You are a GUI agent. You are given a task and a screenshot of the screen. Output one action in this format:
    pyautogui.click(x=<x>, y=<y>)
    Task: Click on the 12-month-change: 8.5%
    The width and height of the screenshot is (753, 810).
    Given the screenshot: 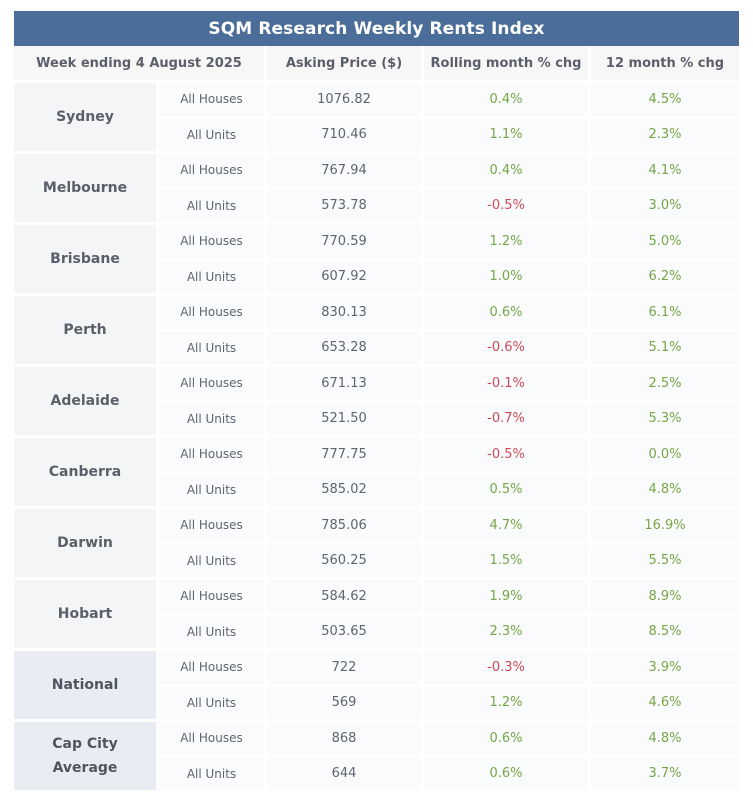 What is the action you would take?
    pyautogui.click(x=665, y=633)
    